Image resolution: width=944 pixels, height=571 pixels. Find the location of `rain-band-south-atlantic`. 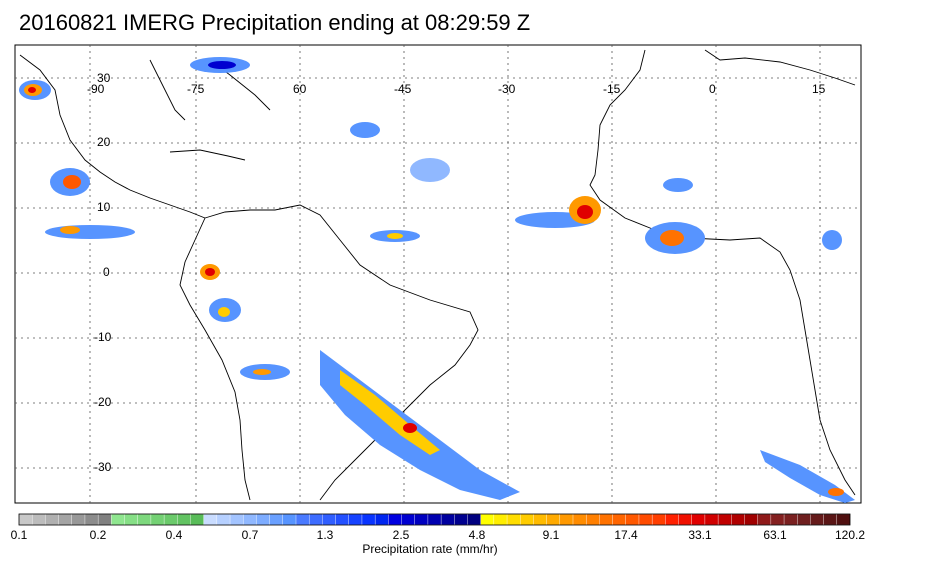

rain-band-south-atlantic is located at coordinates (380, 425).